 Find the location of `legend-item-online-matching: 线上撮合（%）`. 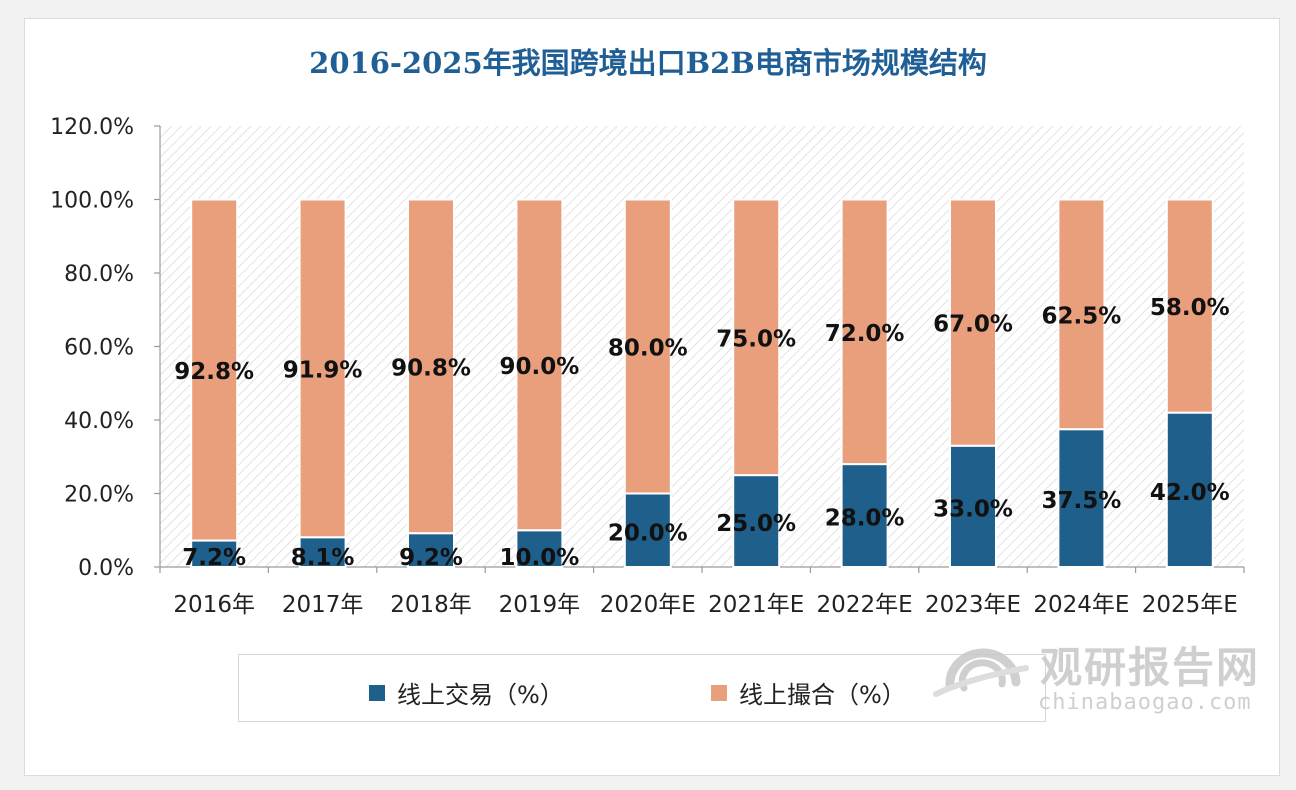

legend-item-online-matching: 线上撮合（%） is located at coordinates (808, 692).